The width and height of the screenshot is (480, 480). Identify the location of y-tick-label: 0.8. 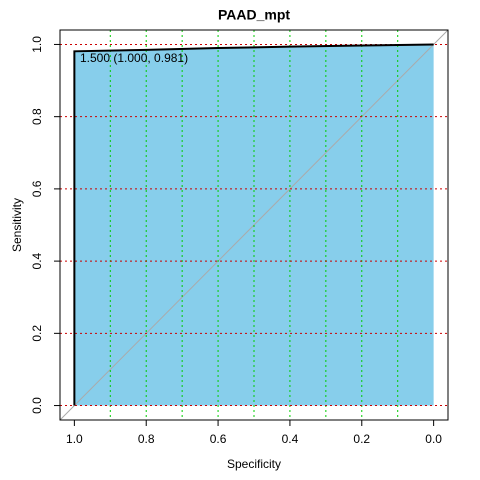
(37, 116).